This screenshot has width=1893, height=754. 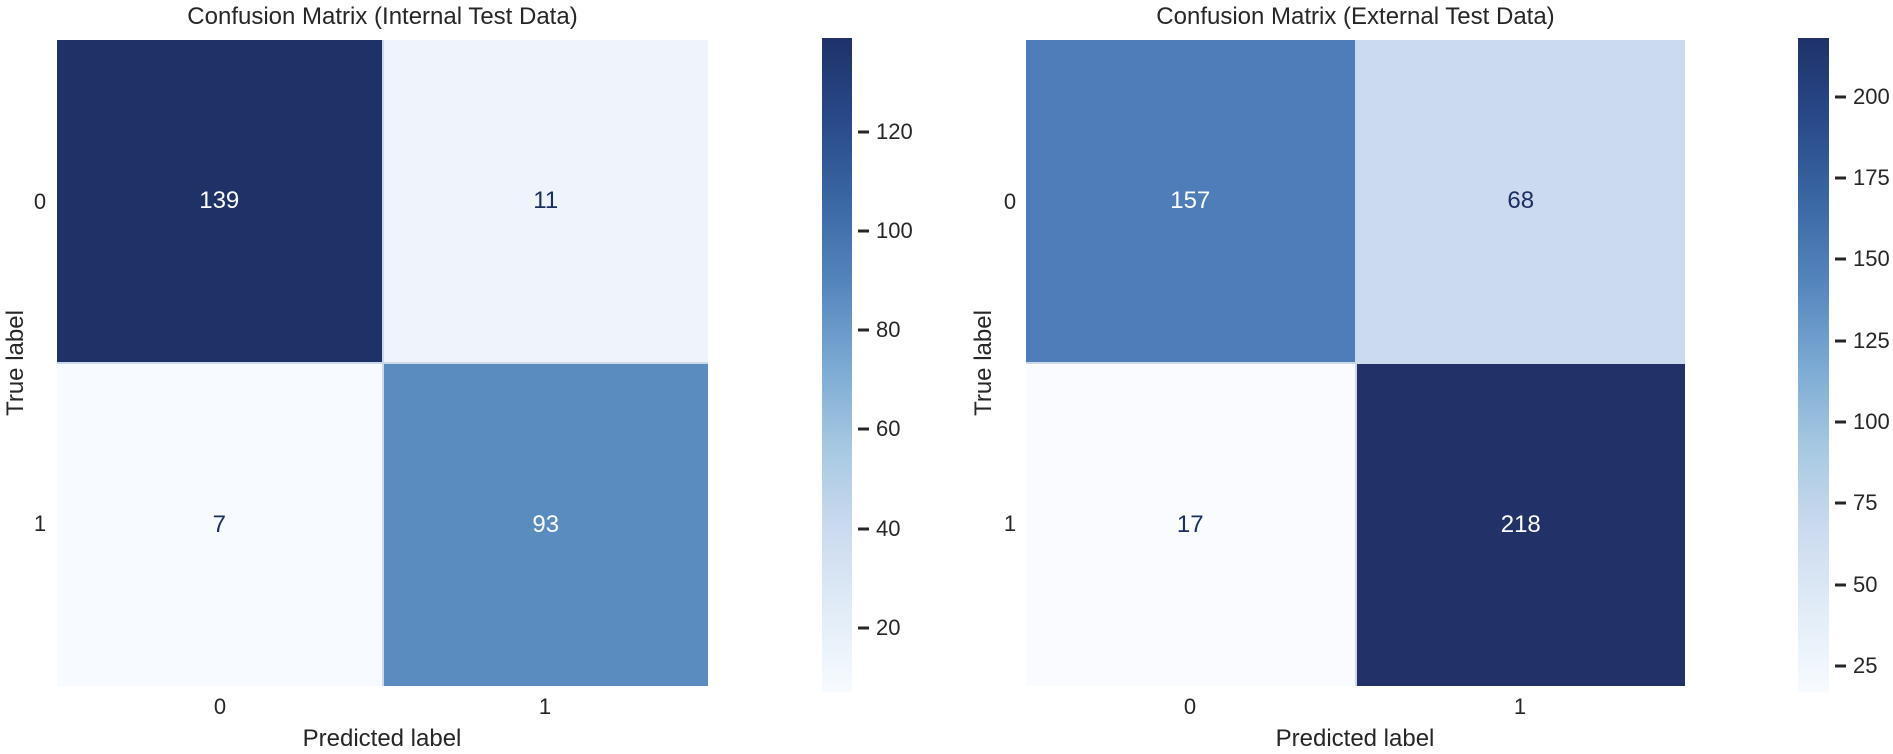 I want to click on heatmap-cell: 139, so click(x=219, y=201).